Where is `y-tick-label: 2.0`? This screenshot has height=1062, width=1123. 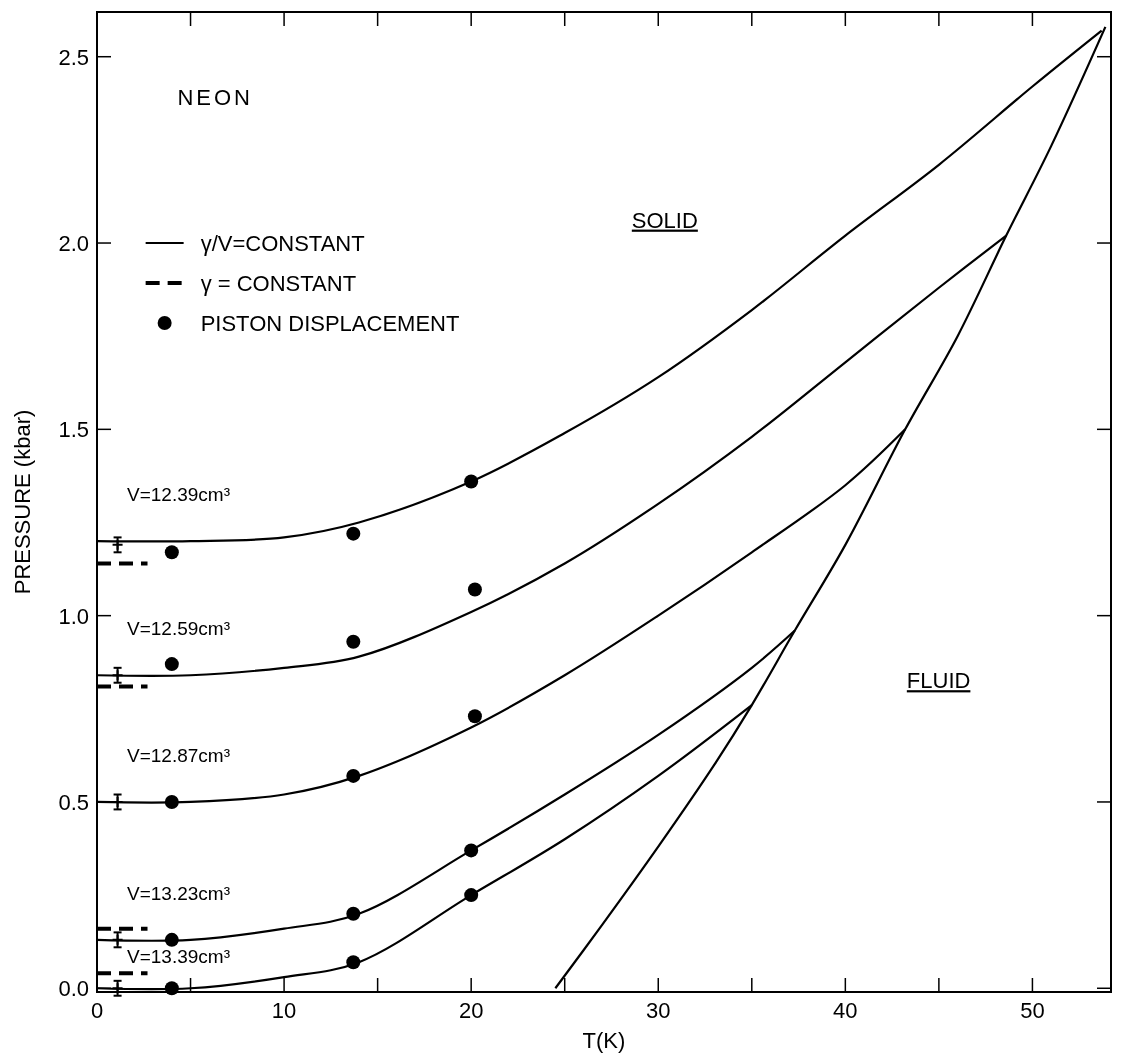 y-tick-label: 2.0 is located at coordinates (73, 244).